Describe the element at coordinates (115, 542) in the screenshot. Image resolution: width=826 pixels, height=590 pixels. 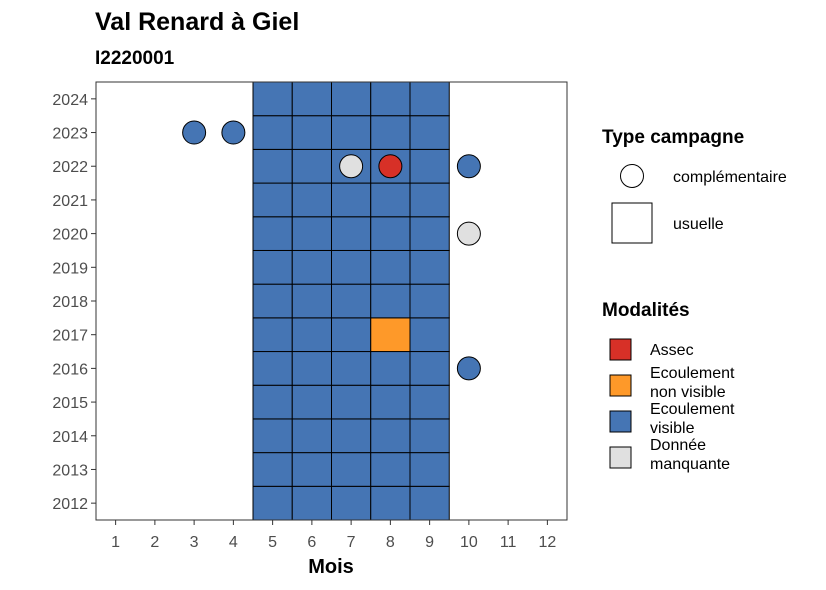
I see `x-tick-label-1: 1` at that location.